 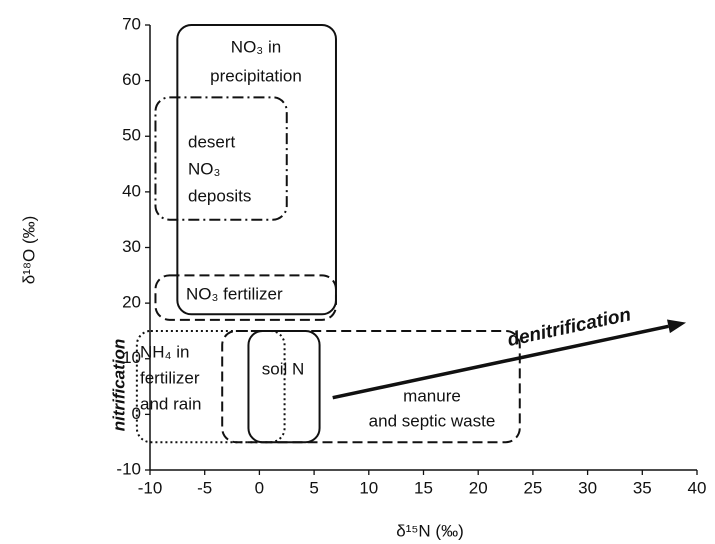 What do you see at coordinates (204, 168) in the screenshot?
I see `region-label: NO₃` at bounding box center [204, 168].